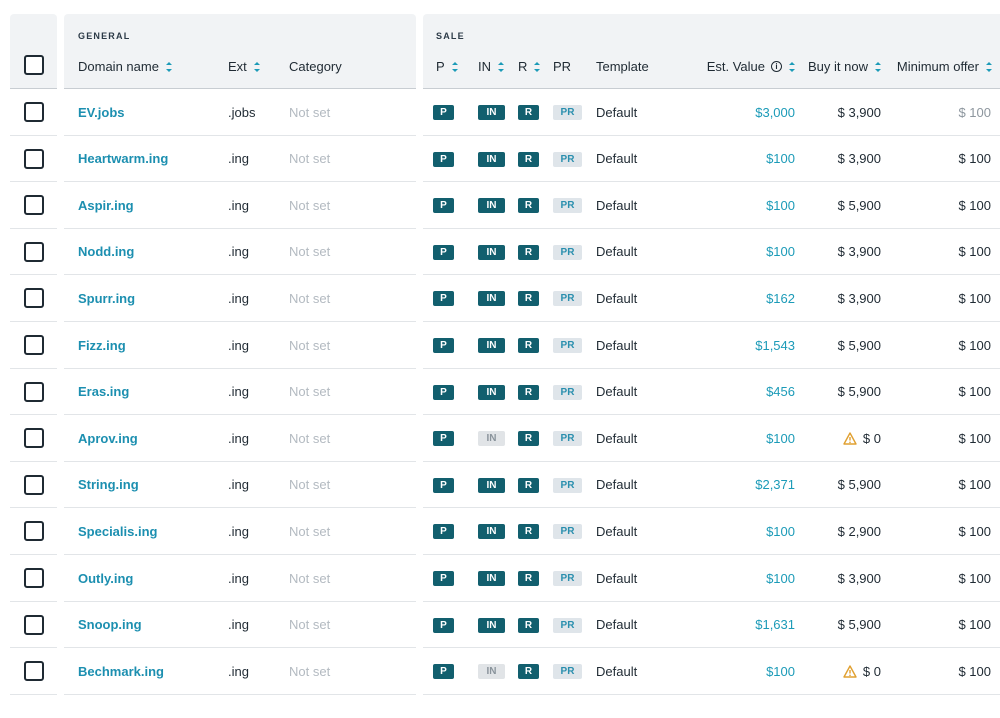 This screenshot has height=718, width=1000. I want to click on est-value: $456, so click(780, 392).